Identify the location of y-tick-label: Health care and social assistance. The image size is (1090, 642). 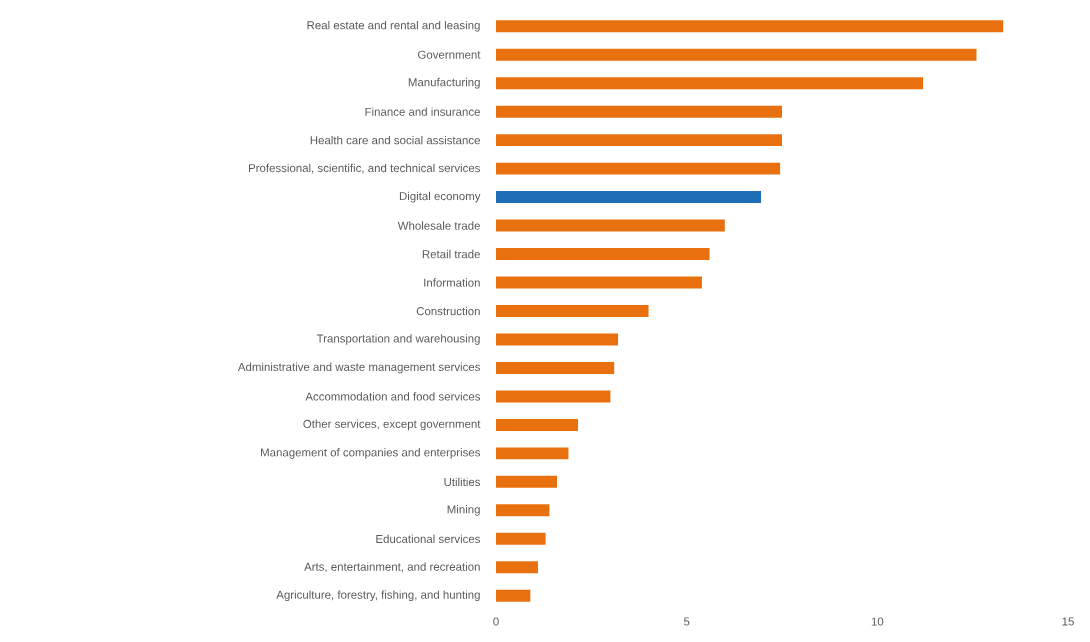
(395, 140).